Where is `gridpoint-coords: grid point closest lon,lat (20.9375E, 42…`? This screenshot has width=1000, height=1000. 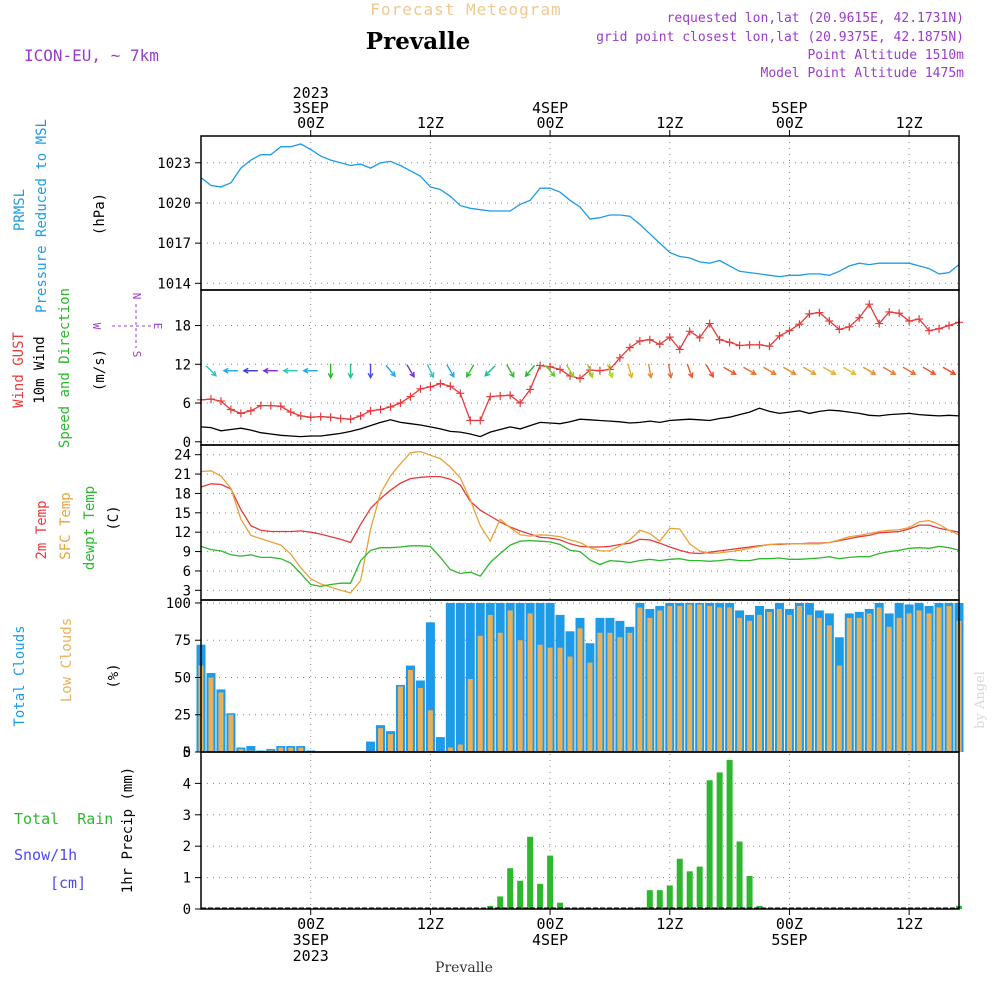 gridpoint-coords: grid point closest lon,lat (20.9375E, 42… is located at coordinates (780, 37).